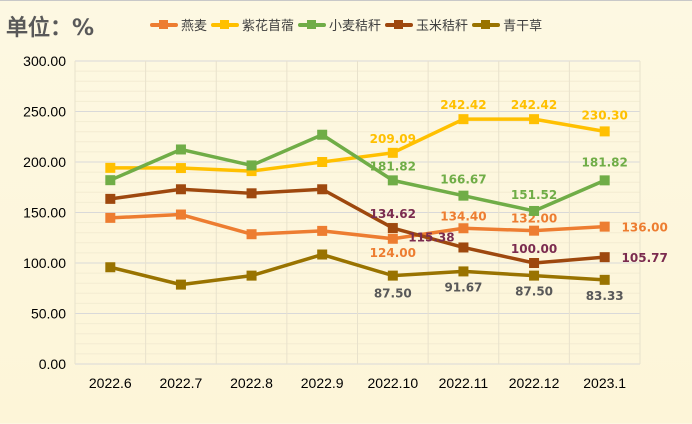  I want to click on legend-item: 紫花苜蓿, so click(252, 24).